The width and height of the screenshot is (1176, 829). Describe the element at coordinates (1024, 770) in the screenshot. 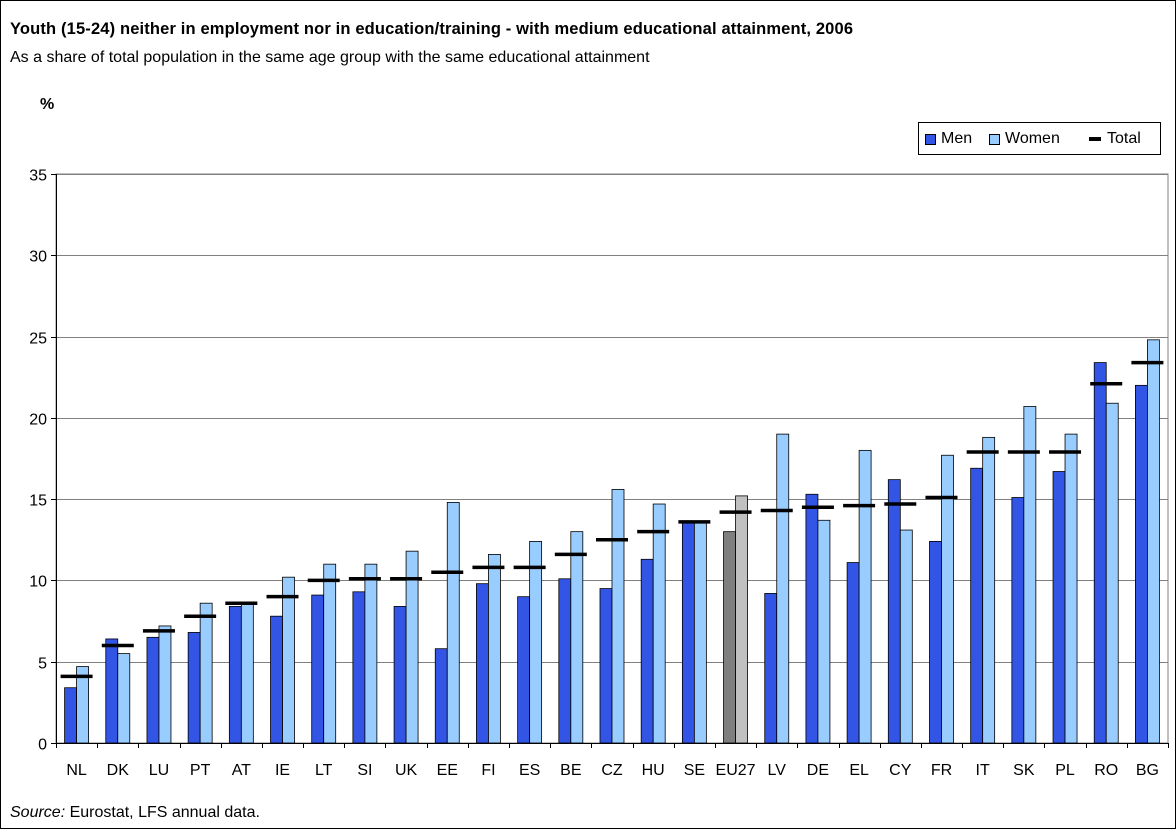

I see `x-tick-label: SK` at that location.